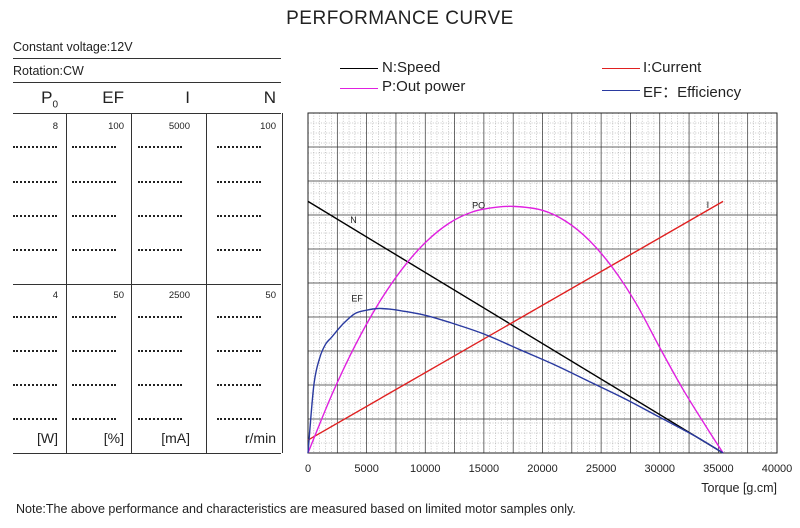 This screenshot has width=800, height=528. Describe the element at coordinates (55, 295) in the screenshot. I see `column-mid-value: 4` at that location.